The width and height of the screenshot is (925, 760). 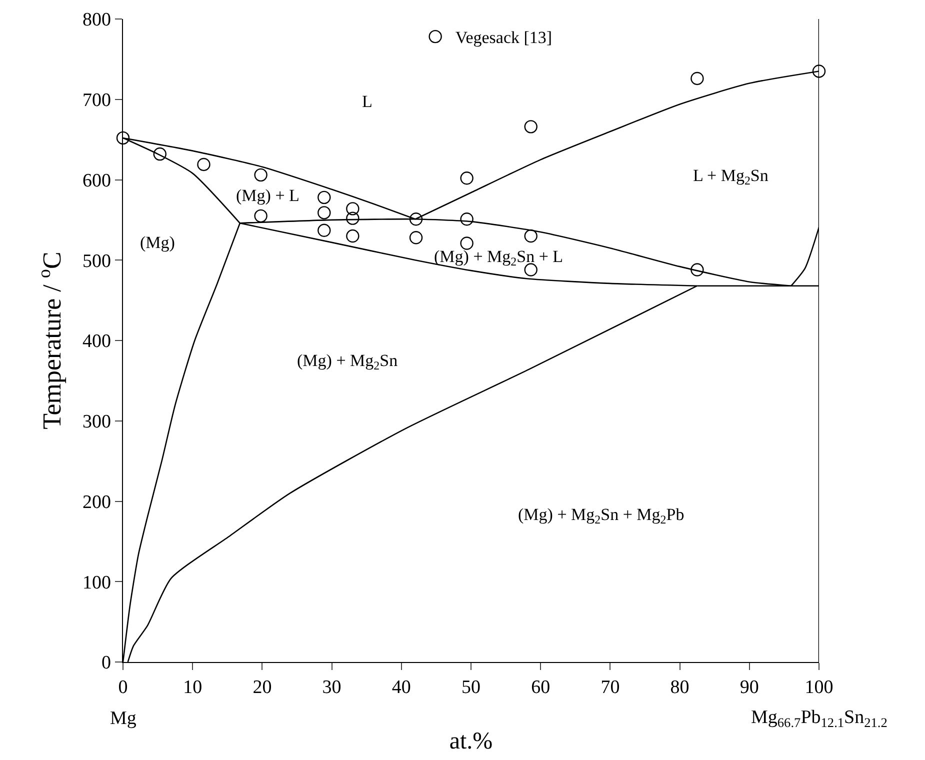 I want to click on y-tick-label: 400, so click(x=97, y=341).